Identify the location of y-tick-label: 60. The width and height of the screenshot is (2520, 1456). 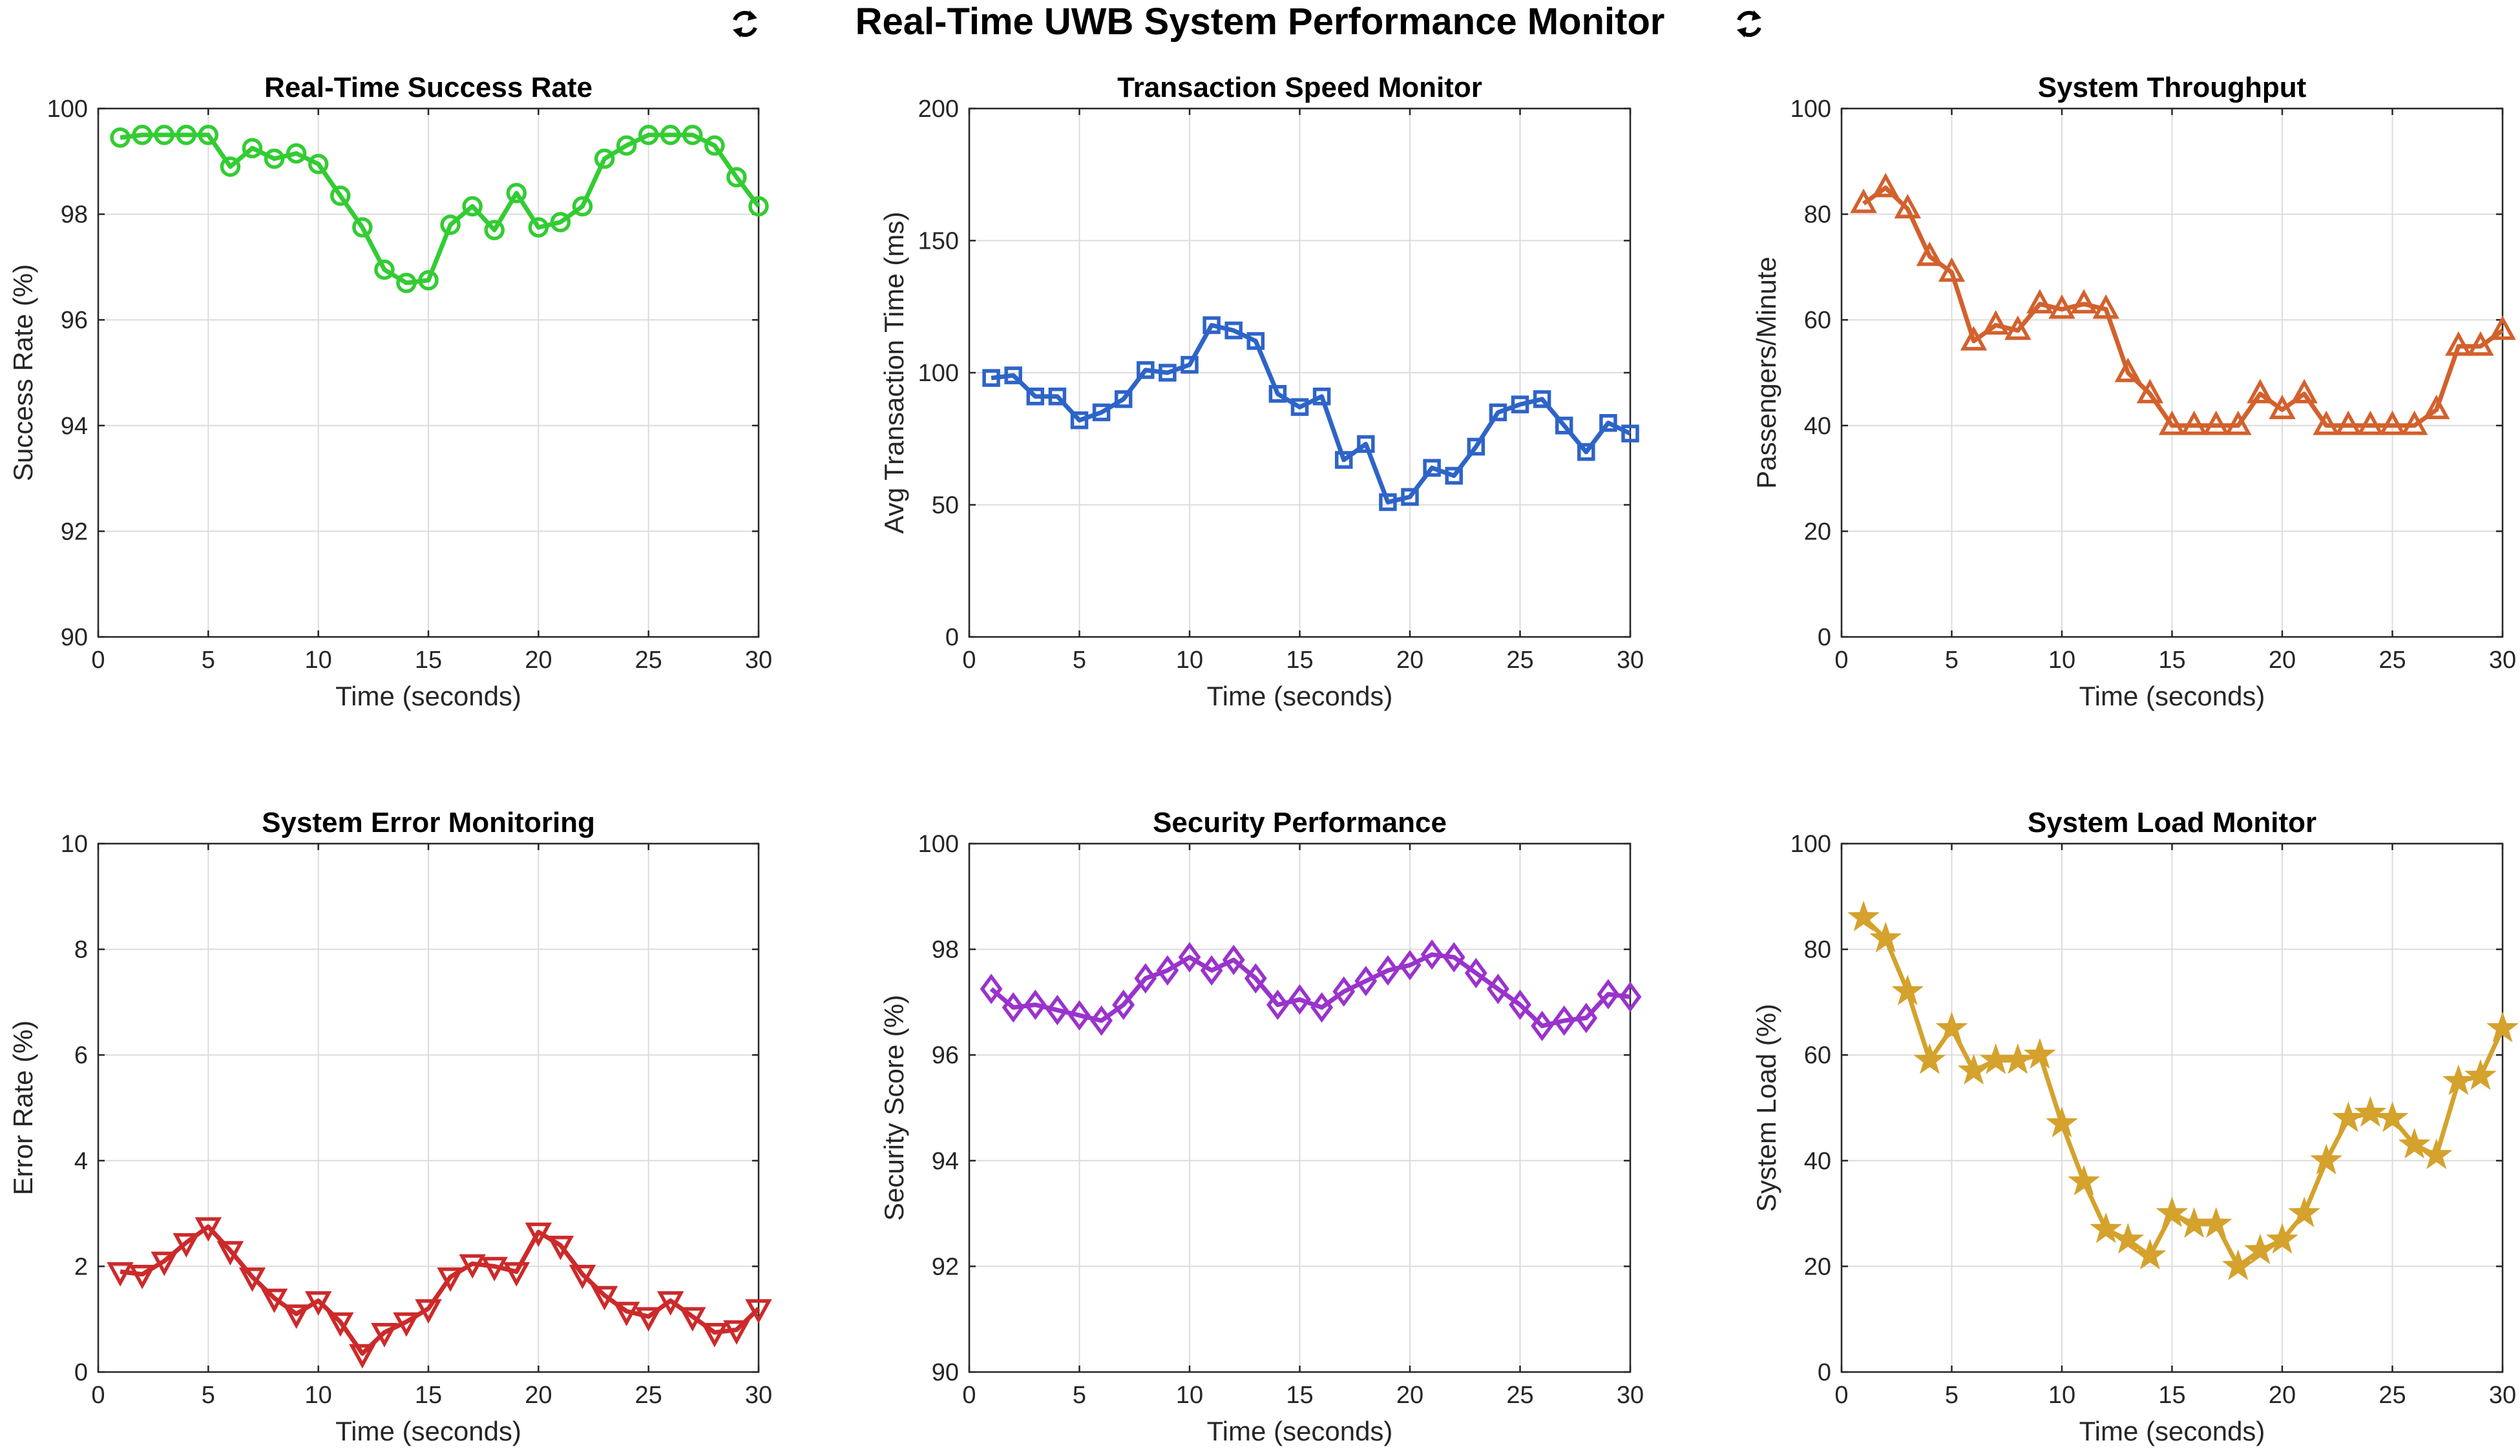
(1818, 1055).